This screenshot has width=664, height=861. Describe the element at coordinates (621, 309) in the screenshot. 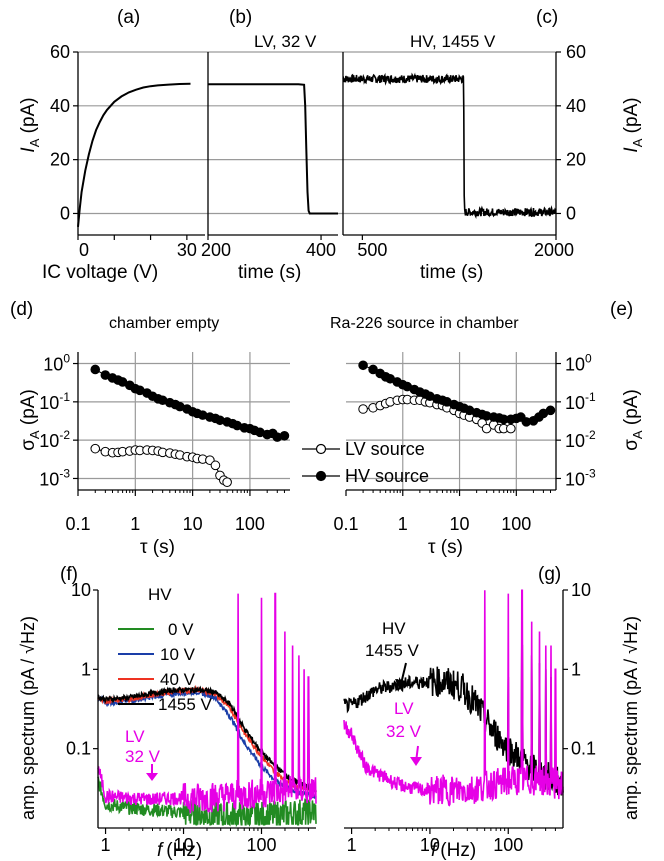

I see `panel-label-e: (e)` at that location.